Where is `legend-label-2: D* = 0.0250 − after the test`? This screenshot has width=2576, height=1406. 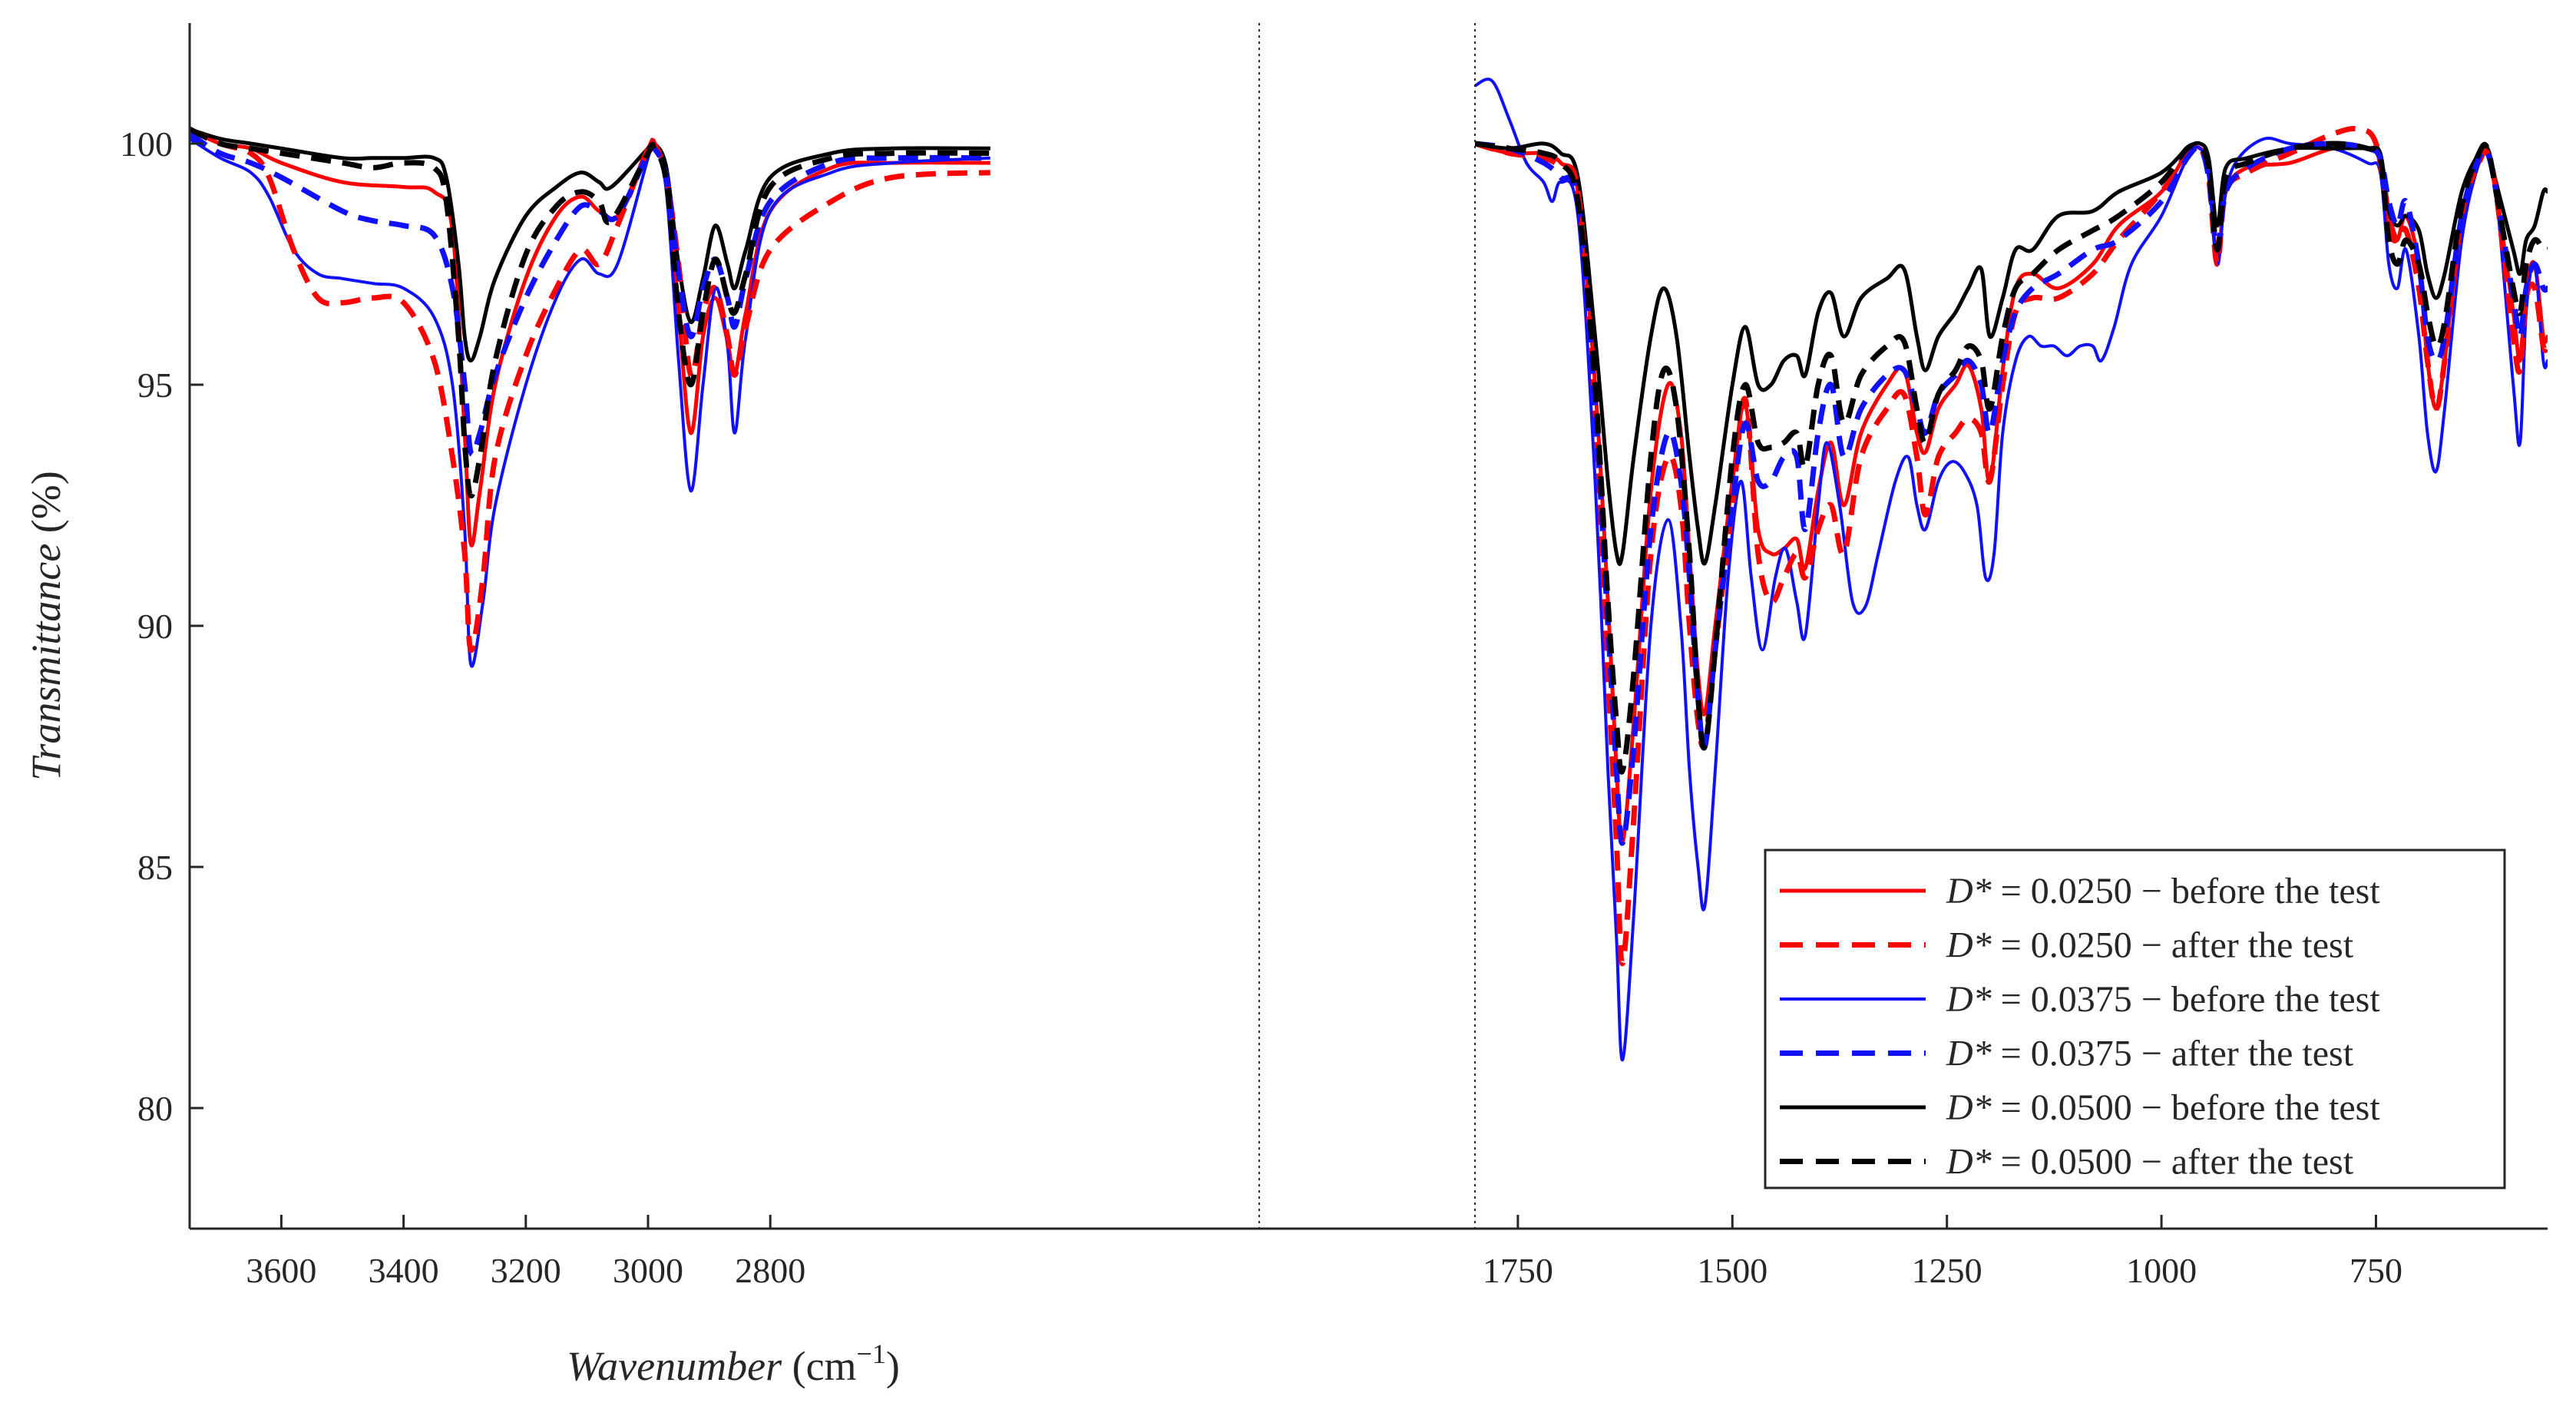
legend-label-2: D* = 0.0250 − after the test is located at coordinates (2150, 945).